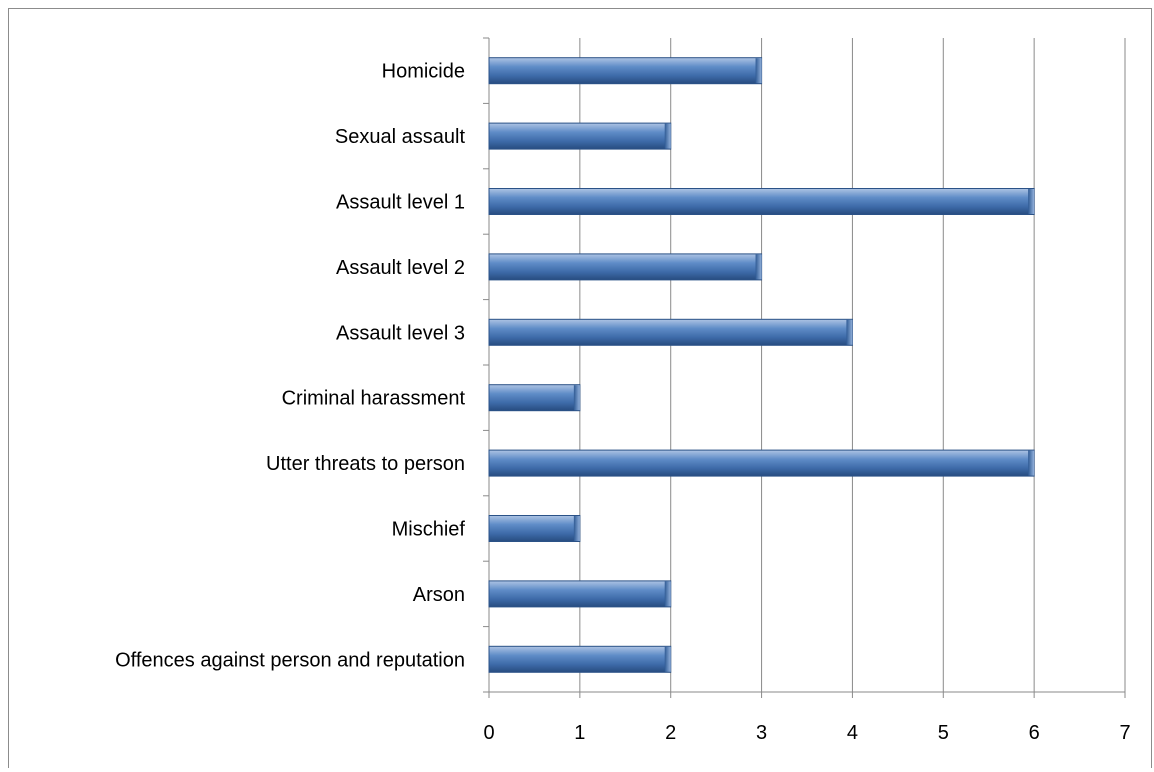 This screenshot has height=772, width=1154. Describe the element at coordinates (439, 595) in the screenshot. I see `category-label: Arson` at that location.